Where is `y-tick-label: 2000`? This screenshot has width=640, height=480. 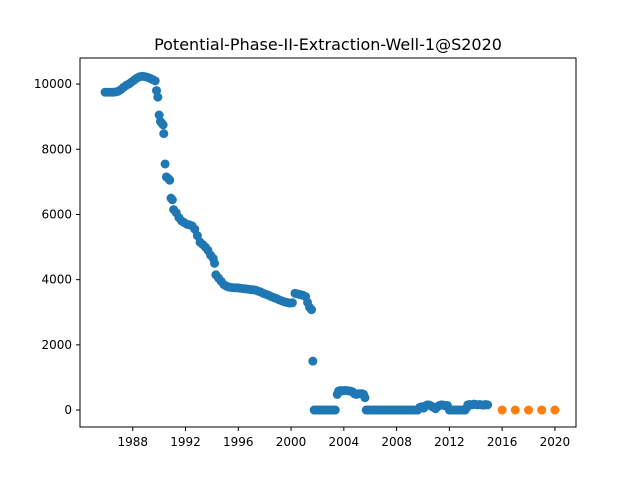 y-tick-label: 2000 is located at coordinates (56, 345).